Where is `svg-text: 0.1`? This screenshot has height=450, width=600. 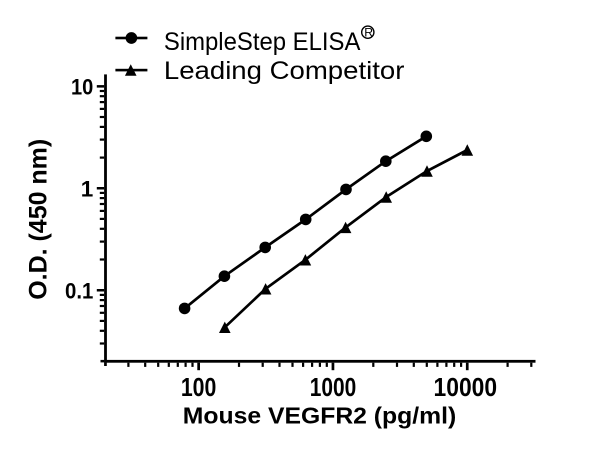 svg-text: 0.1 is located at coordinates (79, 290).